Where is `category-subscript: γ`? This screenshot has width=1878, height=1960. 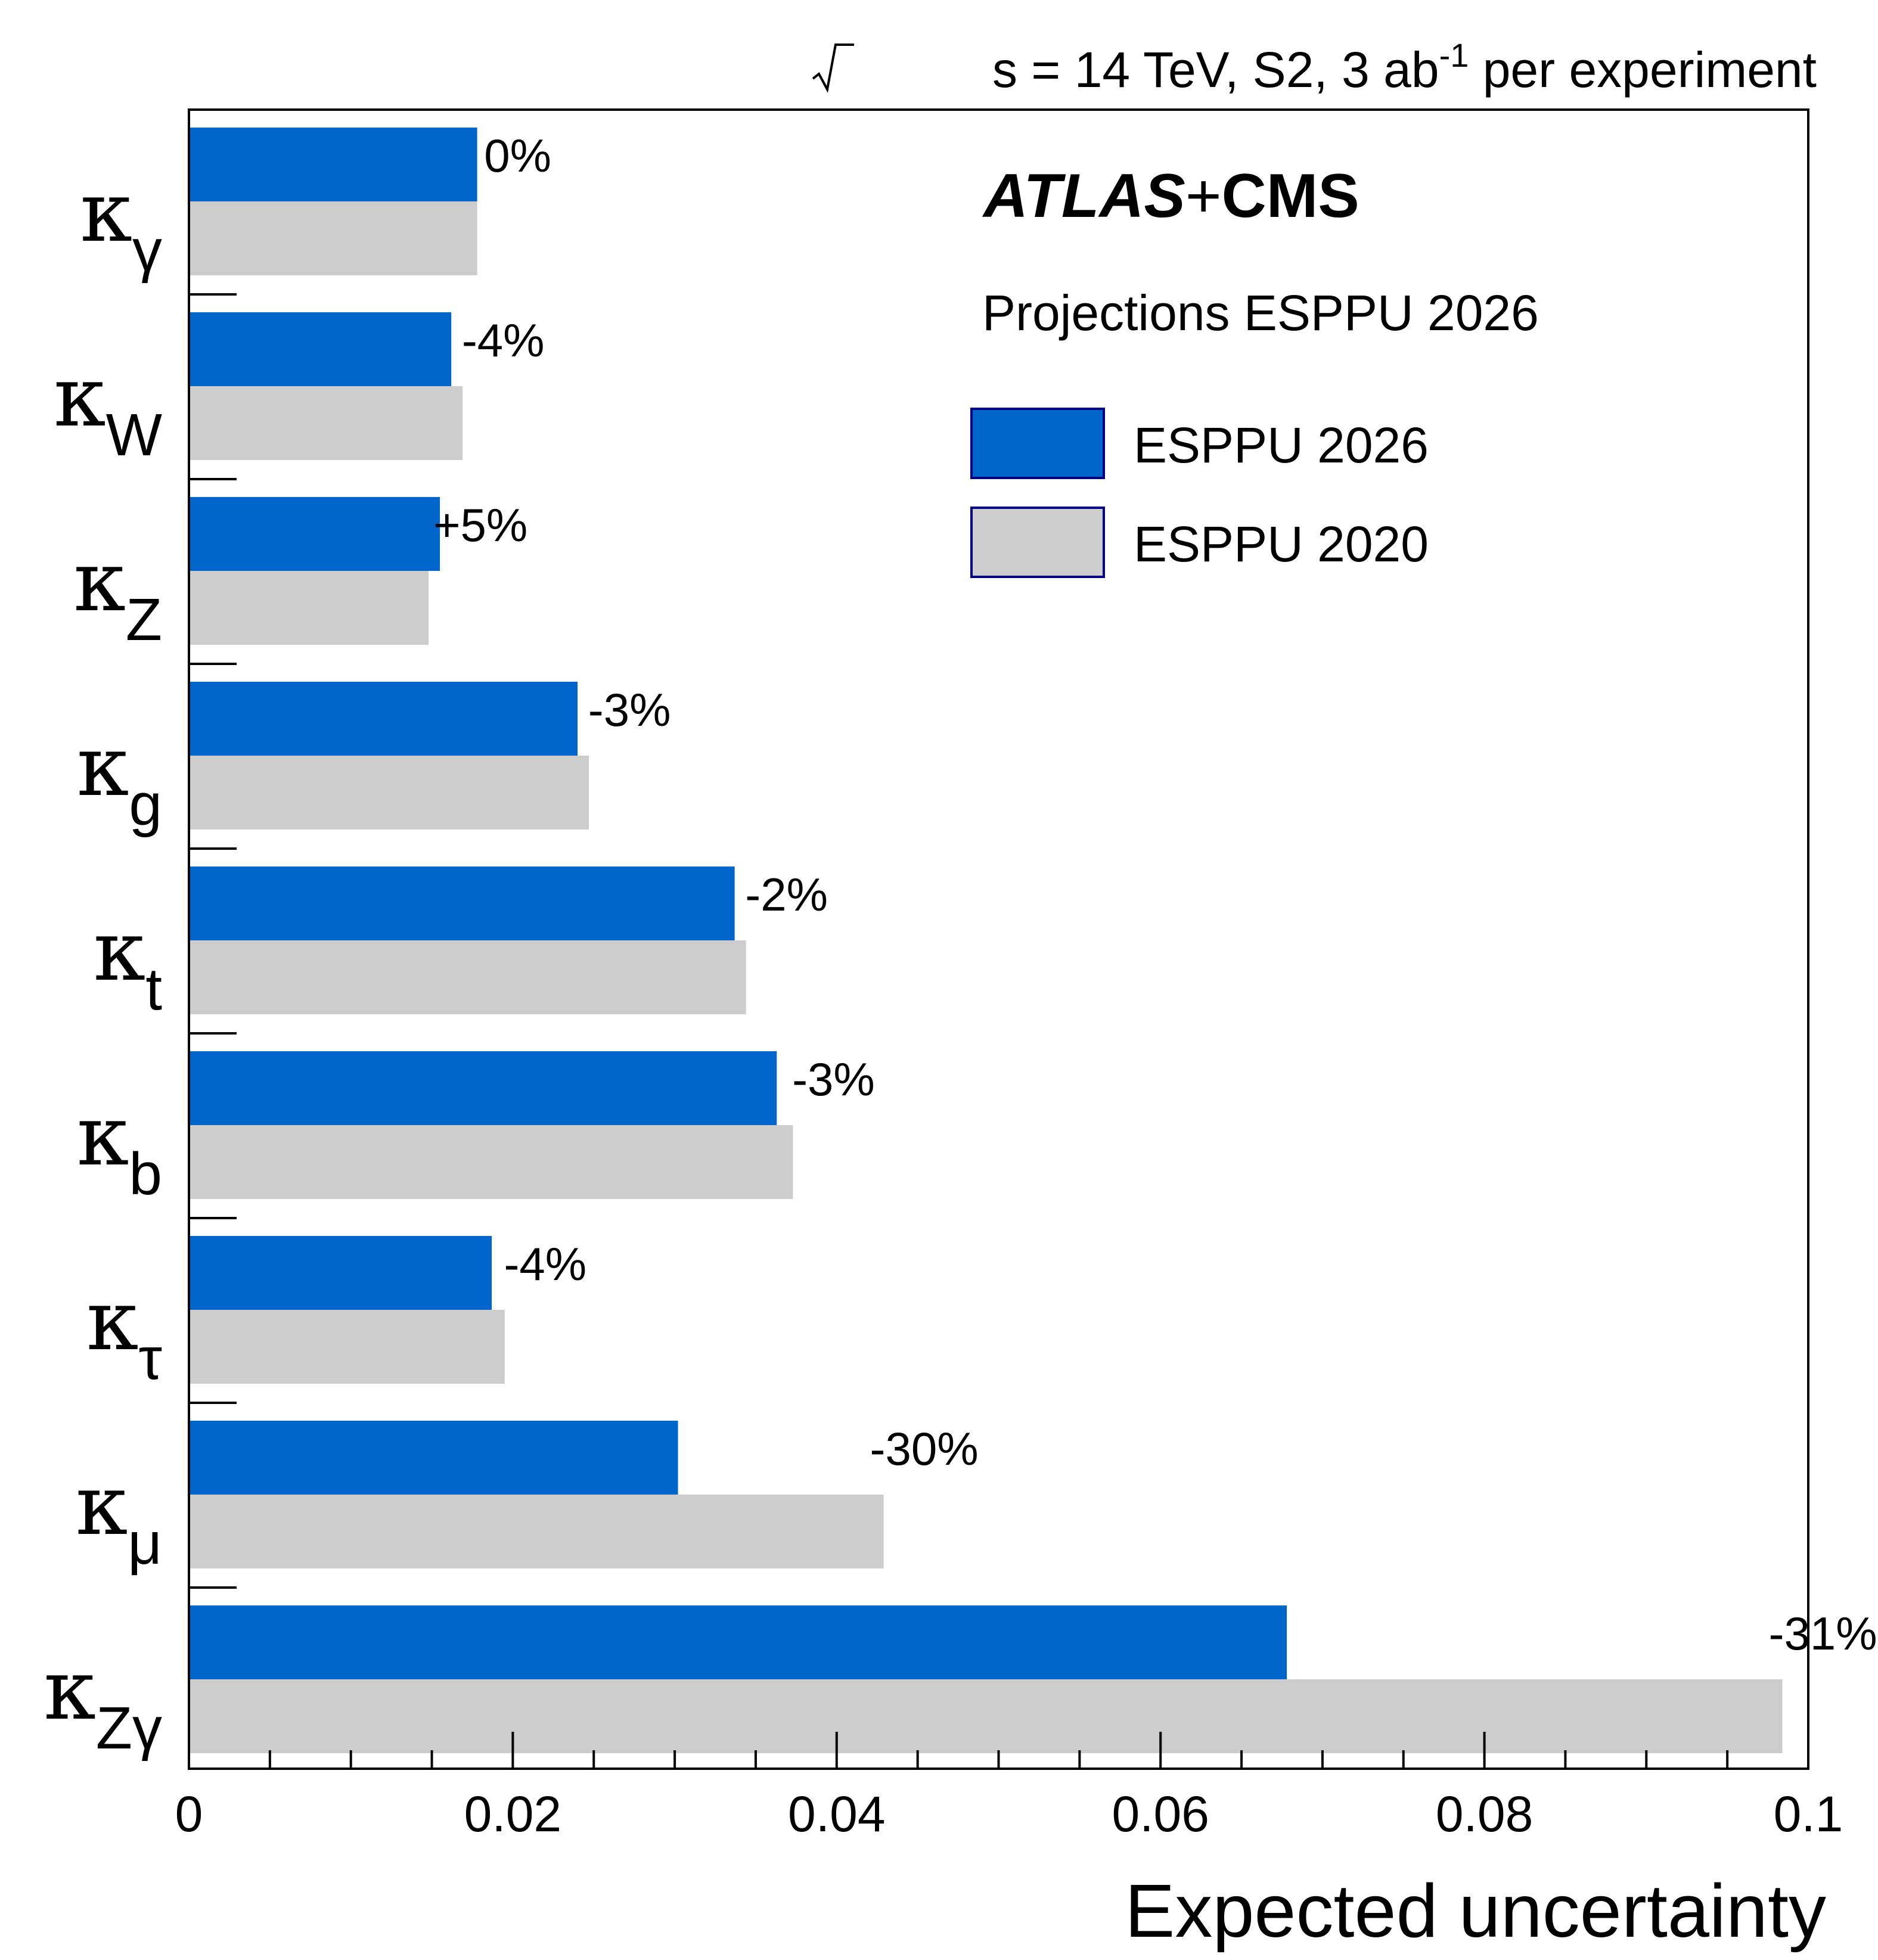 category-subscript: γ is located at coordinates (147, 250).